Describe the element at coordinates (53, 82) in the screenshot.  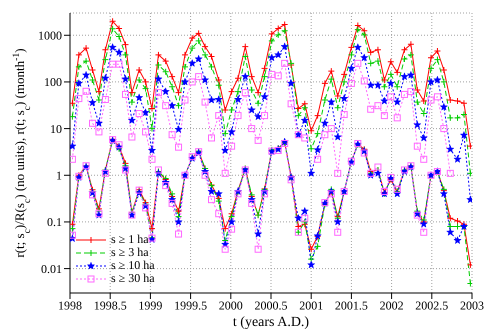
I see `y-tick-label: 100` at that location.